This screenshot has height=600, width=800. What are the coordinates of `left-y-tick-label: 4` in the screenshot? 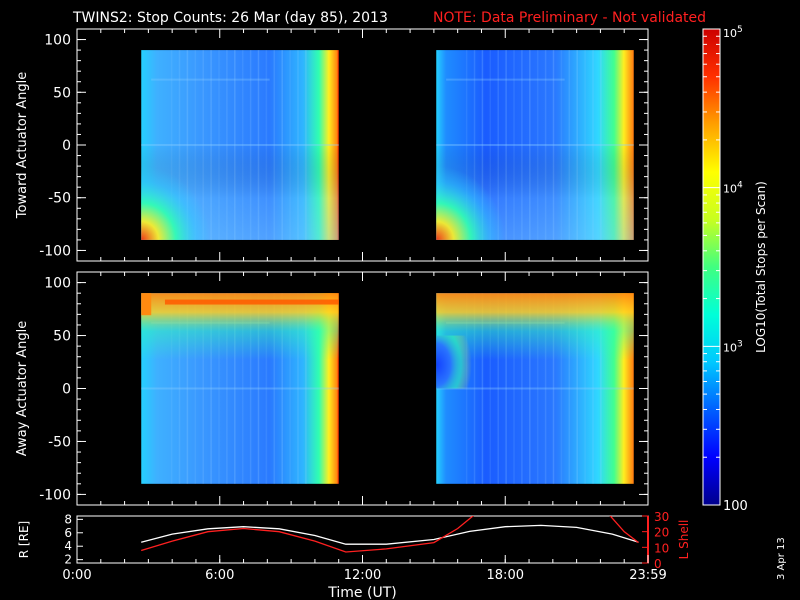 It's located at (68, 546).